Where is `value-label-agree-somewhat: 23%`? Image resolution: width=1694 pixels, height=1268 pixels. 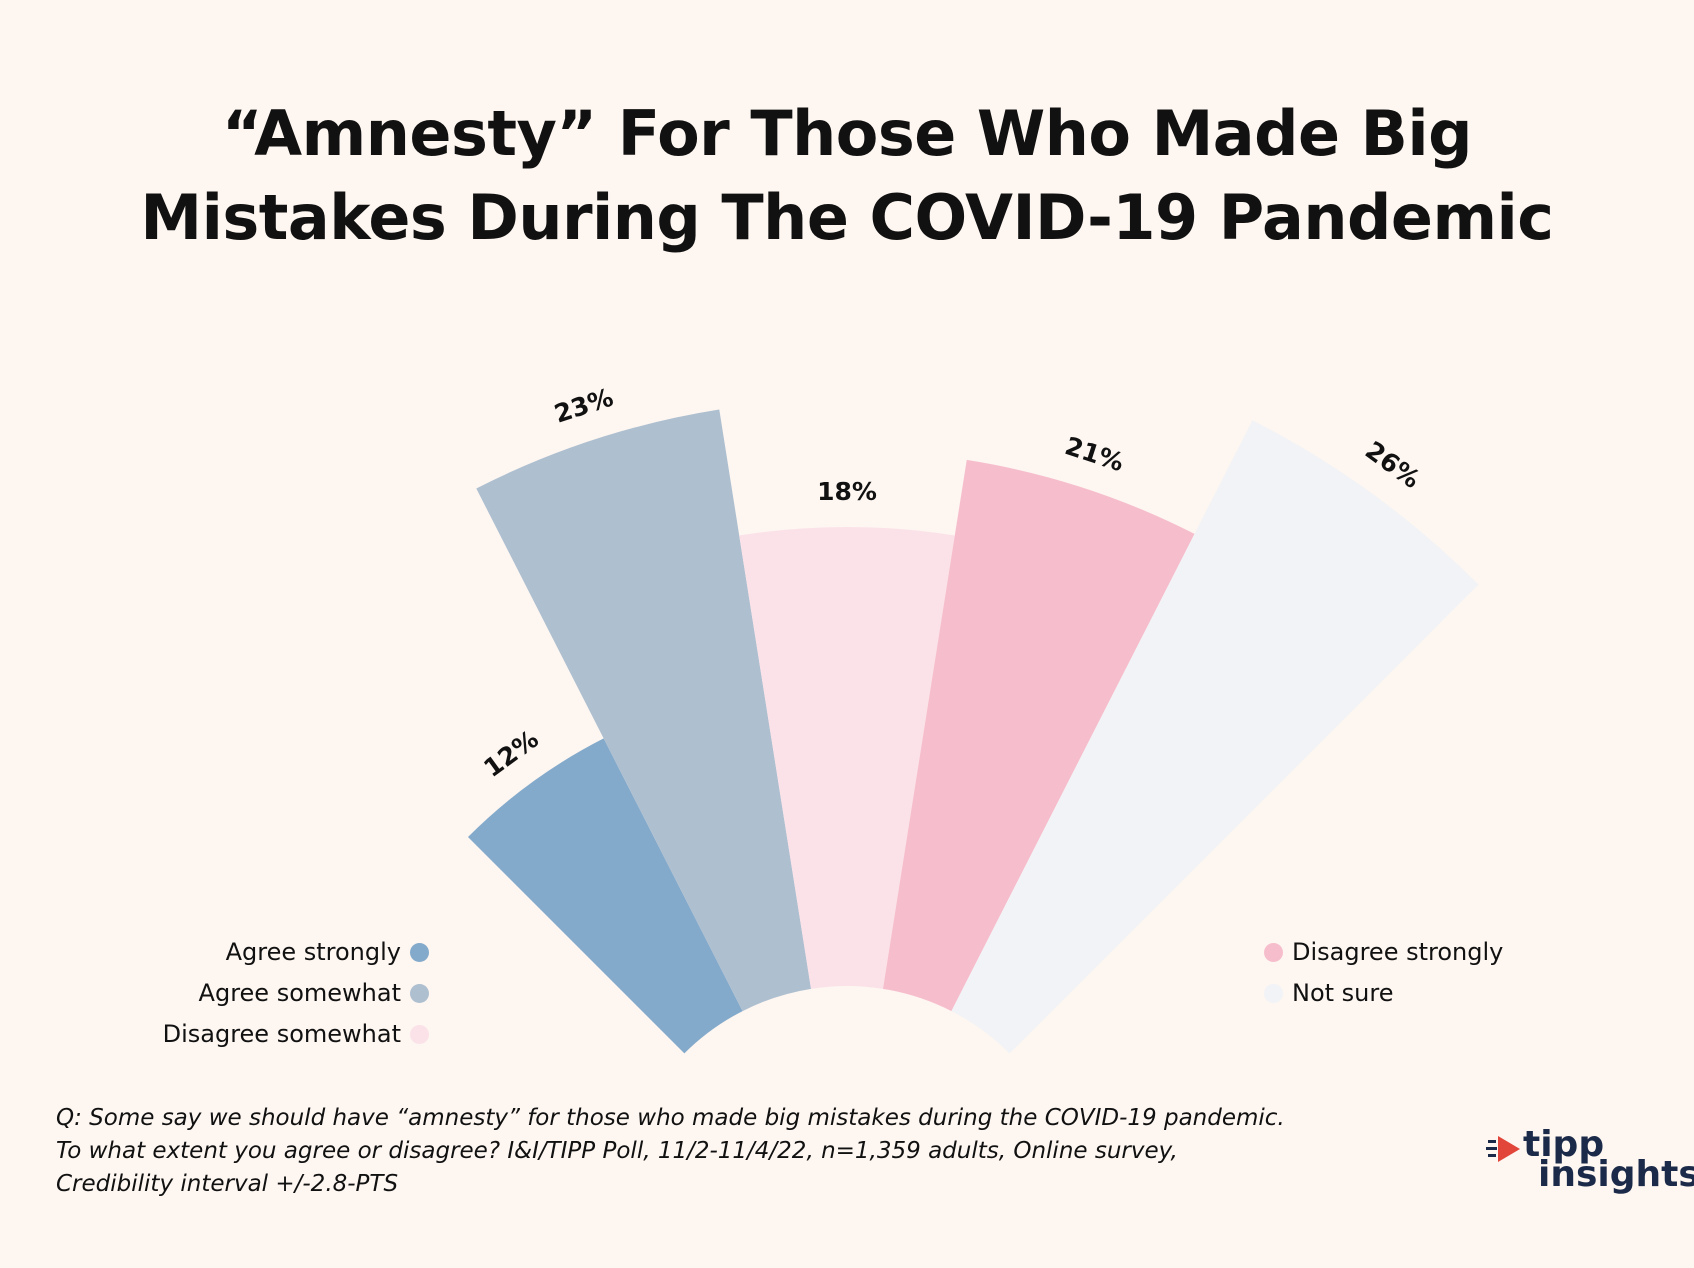 value-label-agree-somewhat: 23% is located at coordinates (584, 406).